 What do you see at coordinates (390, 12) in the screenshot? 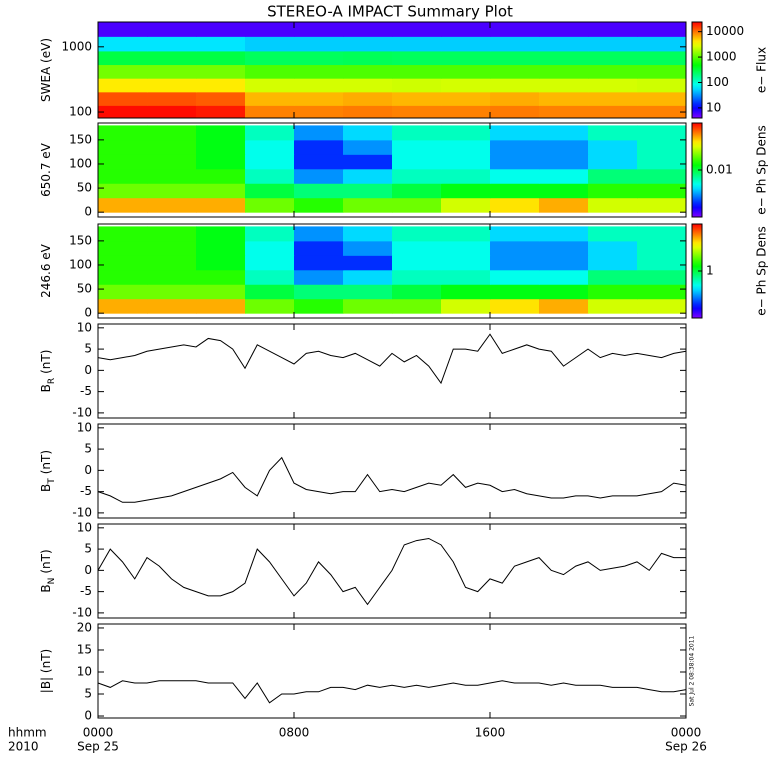
I see `plot-title: STEREO-A IMPACT Summary Plot` at bounding box center [390, 12].